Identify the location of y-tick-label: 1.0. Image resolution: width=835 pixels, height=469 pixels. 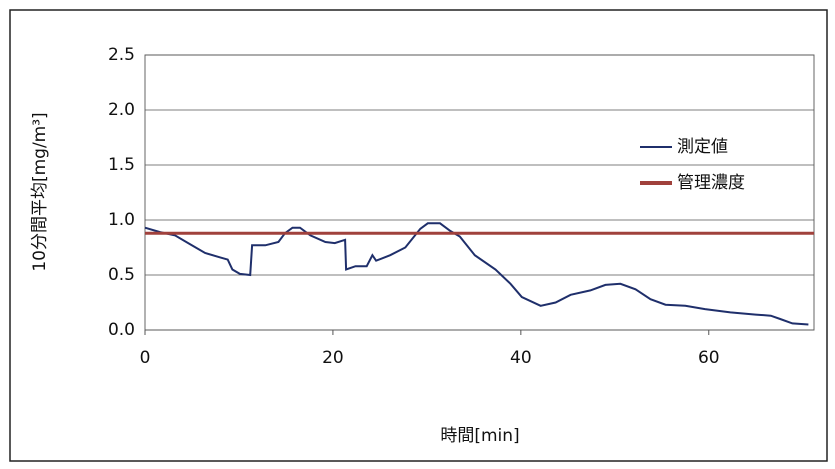
(121, 220).